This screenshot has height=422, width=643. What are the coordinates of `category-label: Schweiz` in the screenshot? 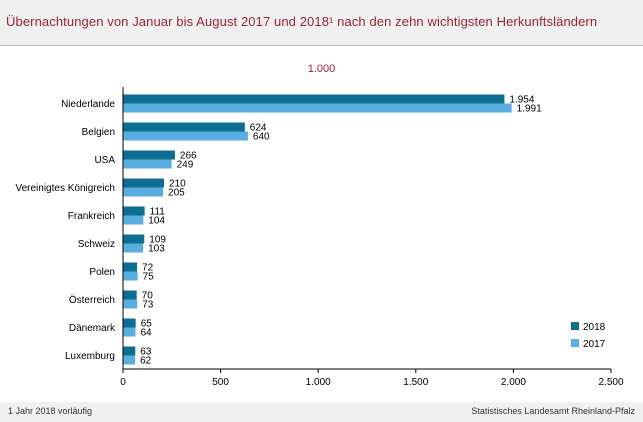 It's located at (96, 244).